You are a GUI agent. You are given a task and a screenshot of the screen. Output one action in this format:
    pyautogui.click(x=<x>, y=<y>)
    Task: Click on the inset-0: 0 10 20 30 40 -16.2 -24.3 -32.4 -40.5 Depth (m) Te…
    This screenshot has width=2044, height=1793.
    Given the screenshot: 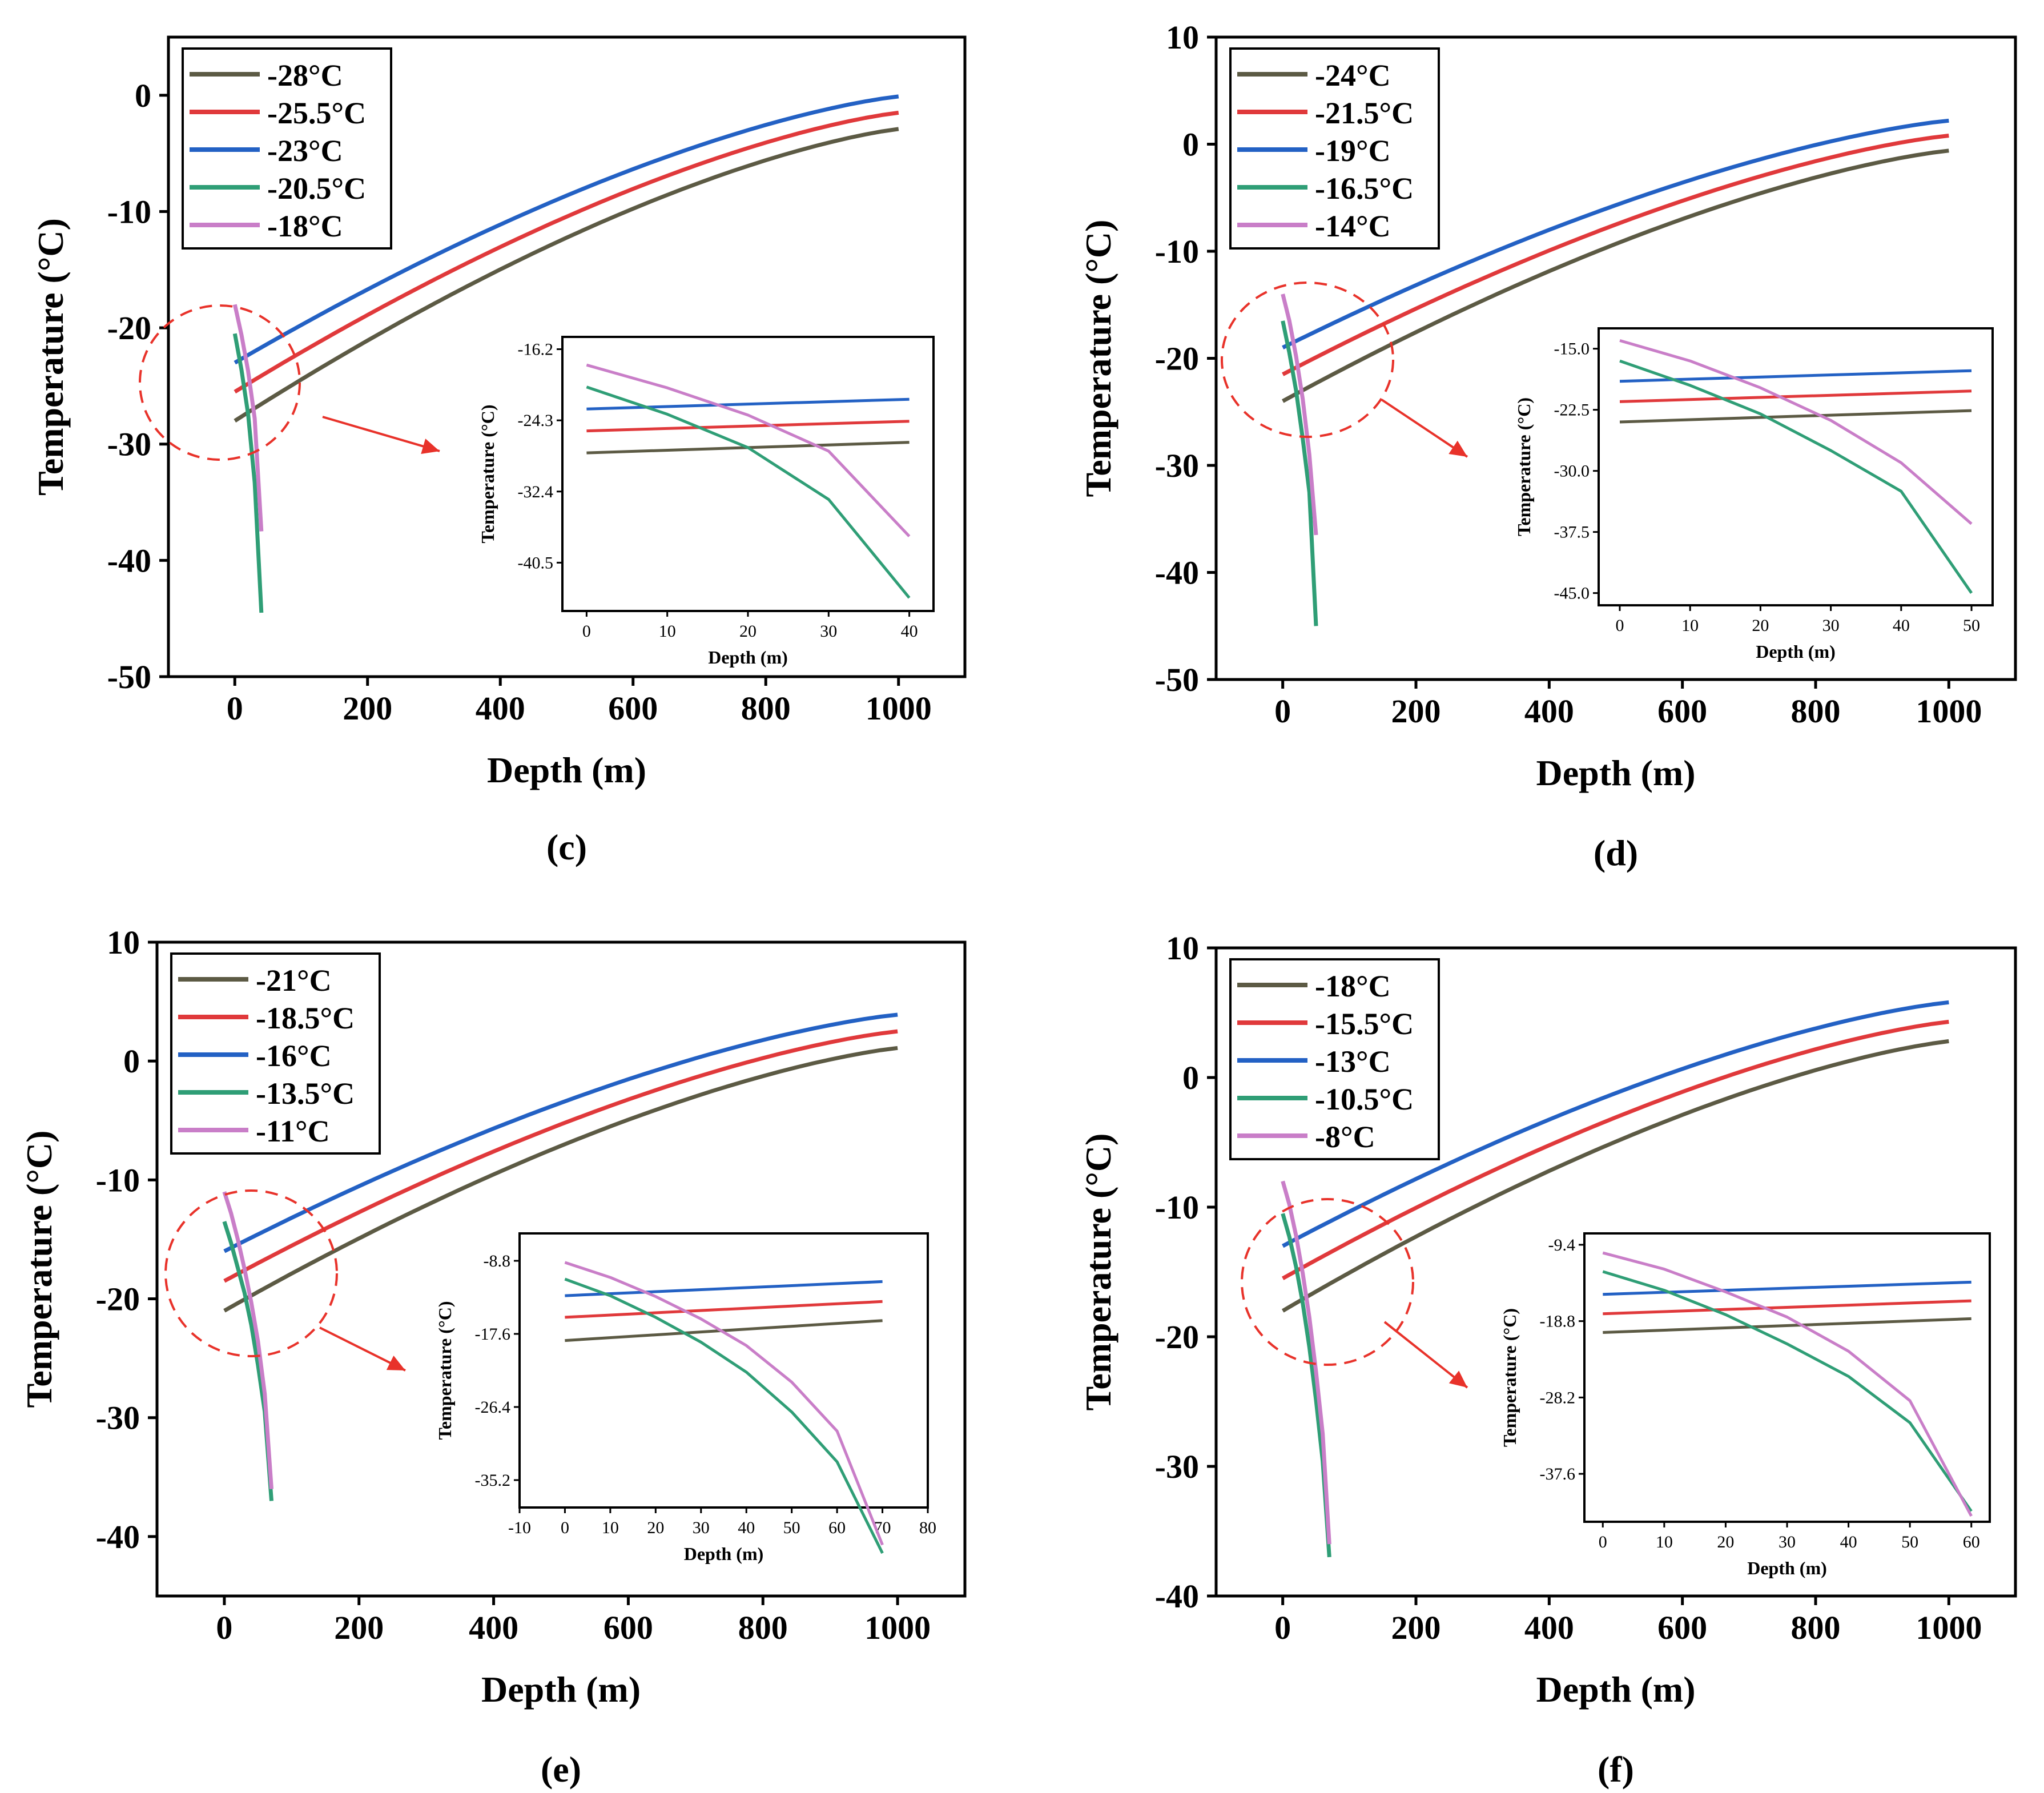 What is the action you would take?
    pyautogui.click(x=706, y=502)
    